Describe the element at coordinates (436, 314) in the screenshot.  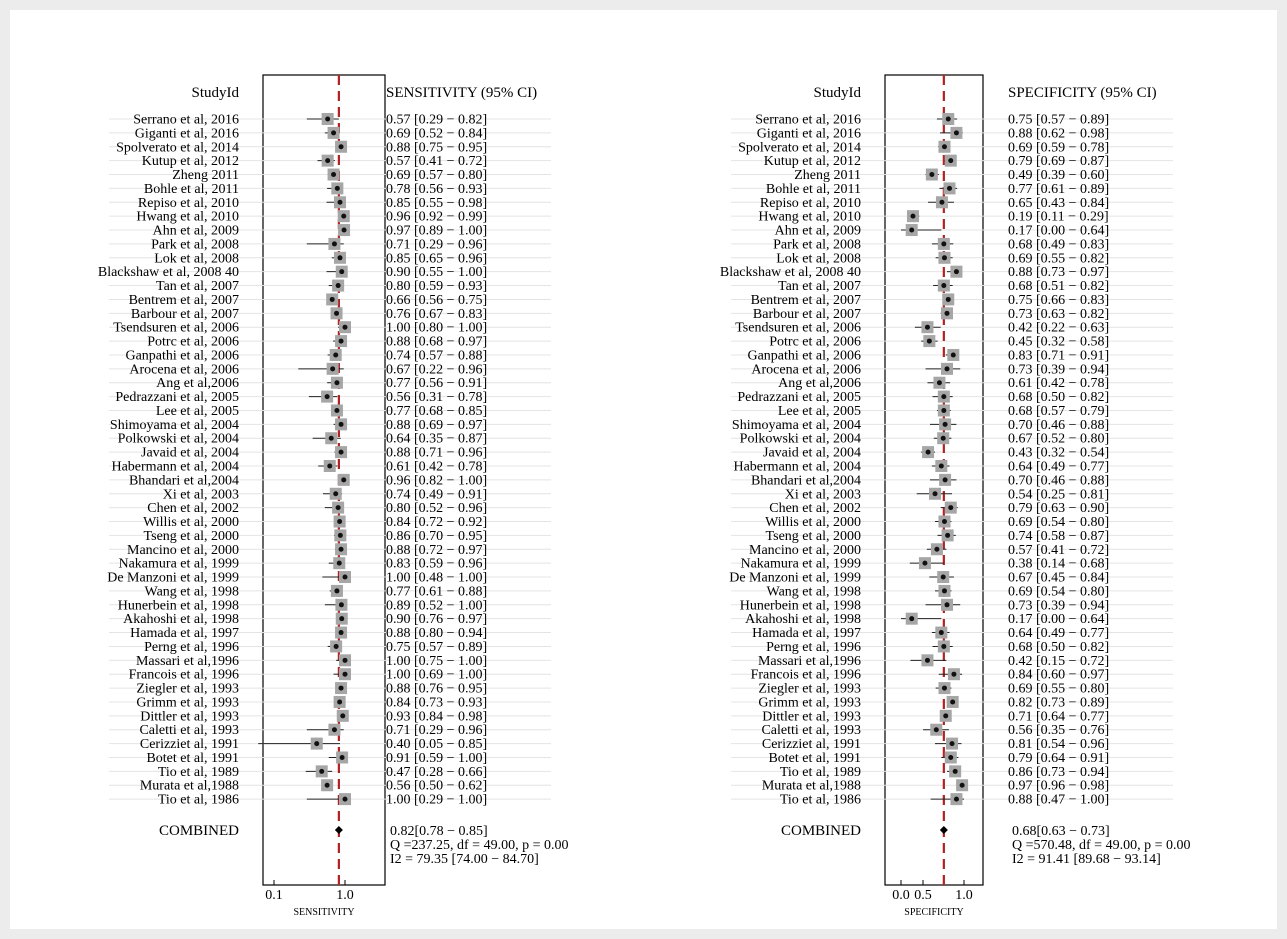
I see `ci-label: 0.76 [0.67 − 0.83]` at that location.